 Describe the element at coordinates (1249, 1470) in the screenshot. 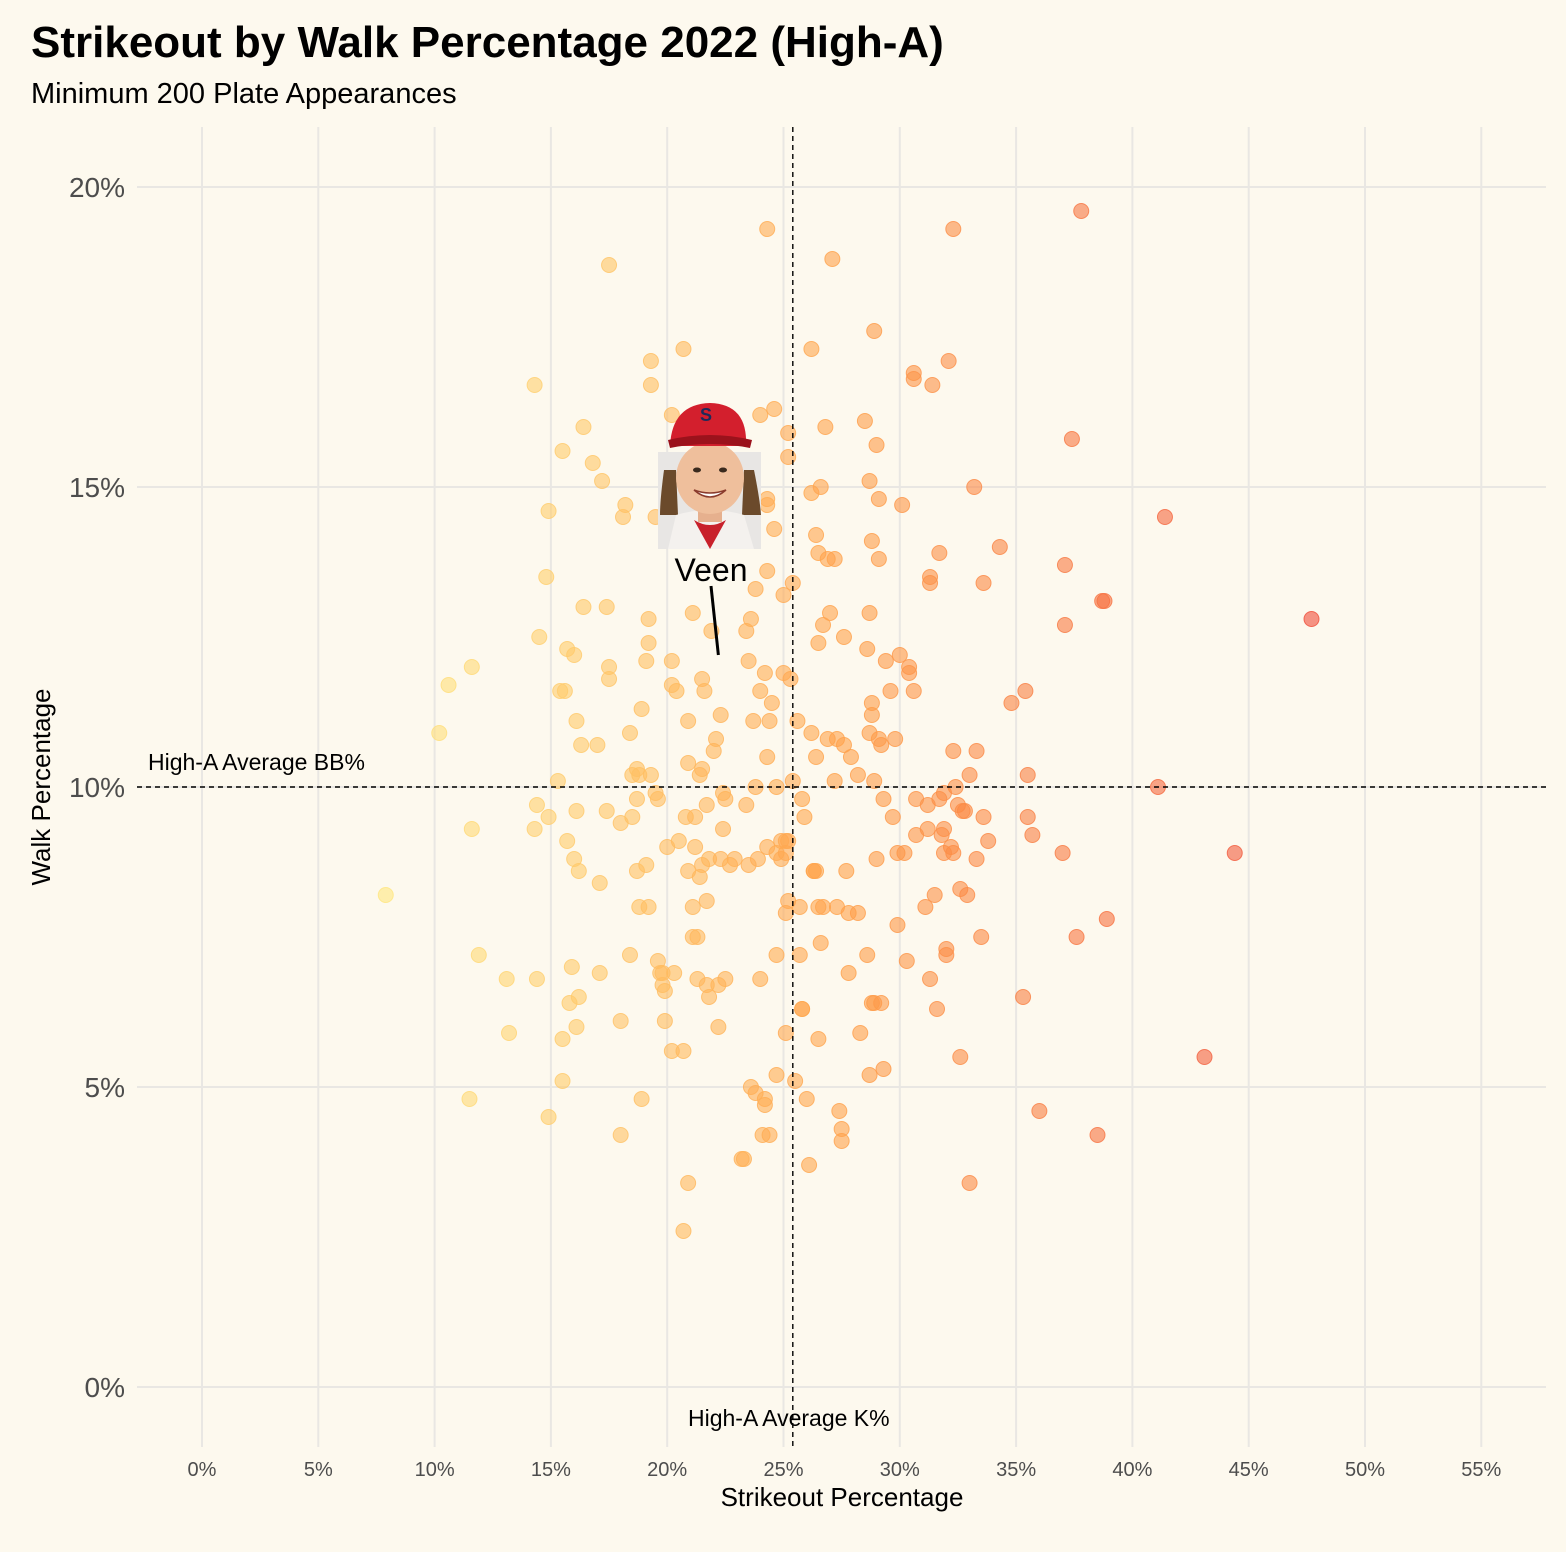

I see `x-tick-label: 45%` at that location.